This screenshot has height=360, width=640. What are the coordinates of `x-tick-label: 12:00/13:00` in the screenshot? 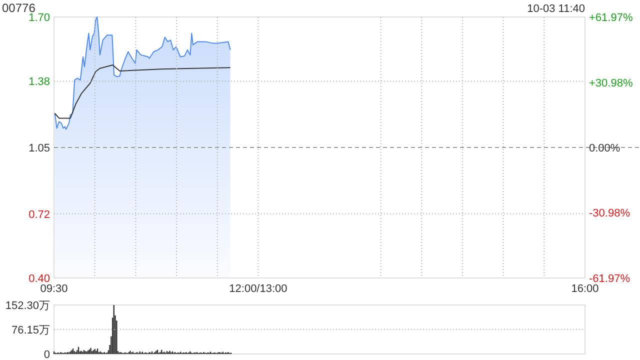 It's located at (258, 289).